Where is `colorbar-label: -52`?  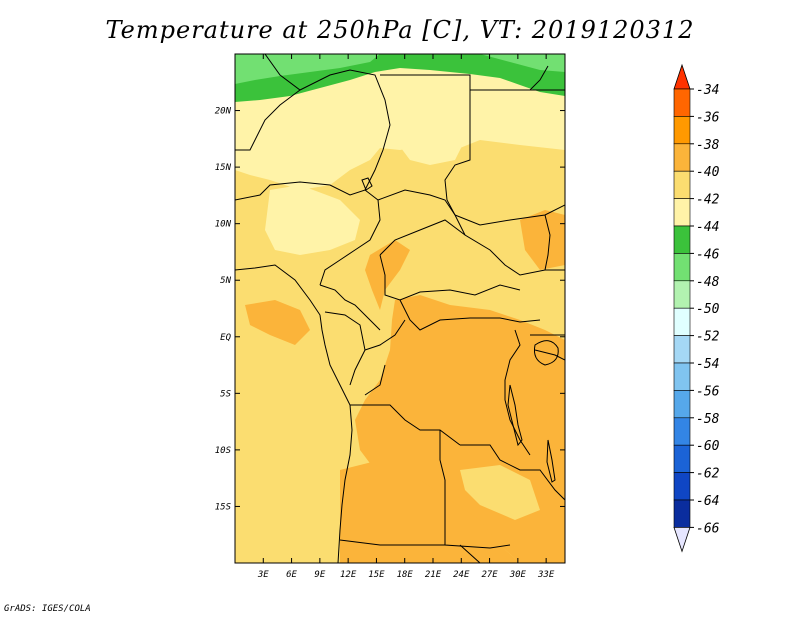
colorbar-label: -52 is located at coordinates (708, 337).